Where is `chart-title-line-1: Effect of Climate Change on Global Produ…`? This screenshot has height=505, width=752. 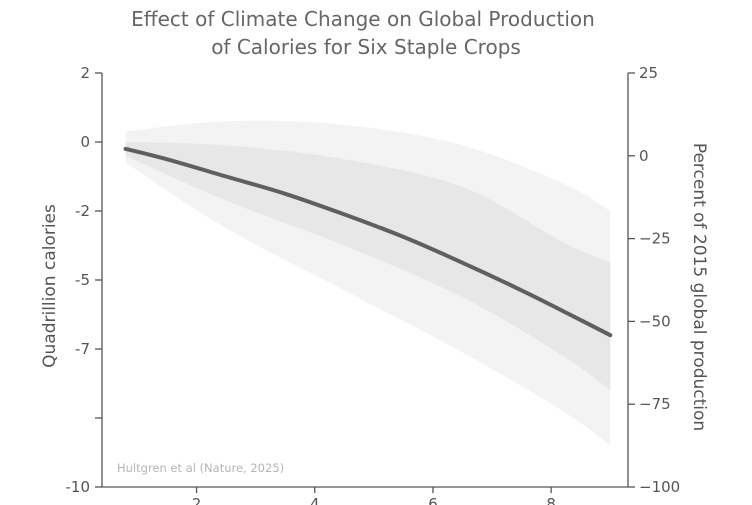 chart-title-line-1: Effect of Climate Change on Global Produ… is located at coordinates (363, 19).